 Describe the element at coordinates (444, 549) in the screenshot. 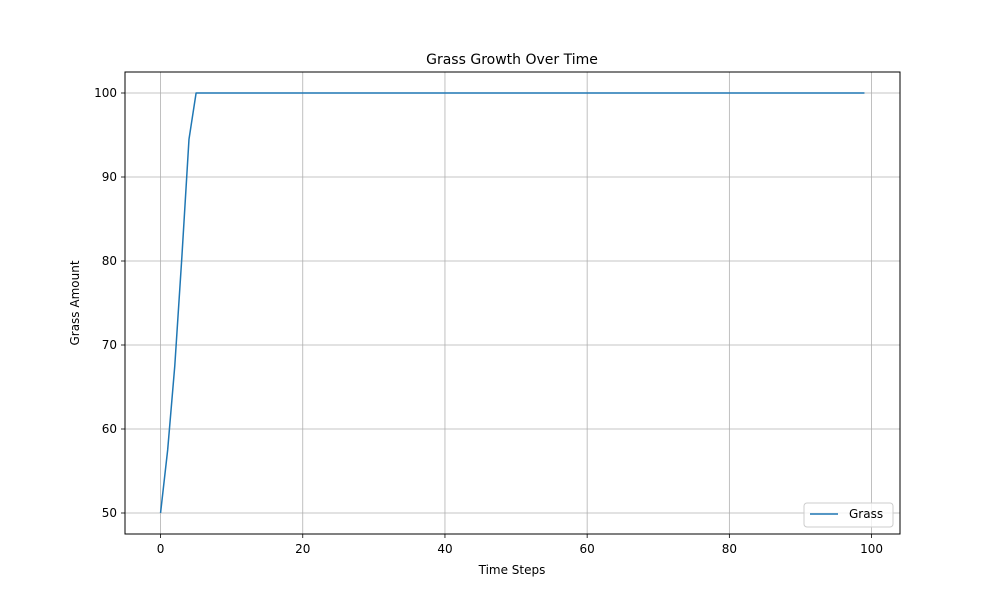

I see `x-tick-label: 40` at that location.